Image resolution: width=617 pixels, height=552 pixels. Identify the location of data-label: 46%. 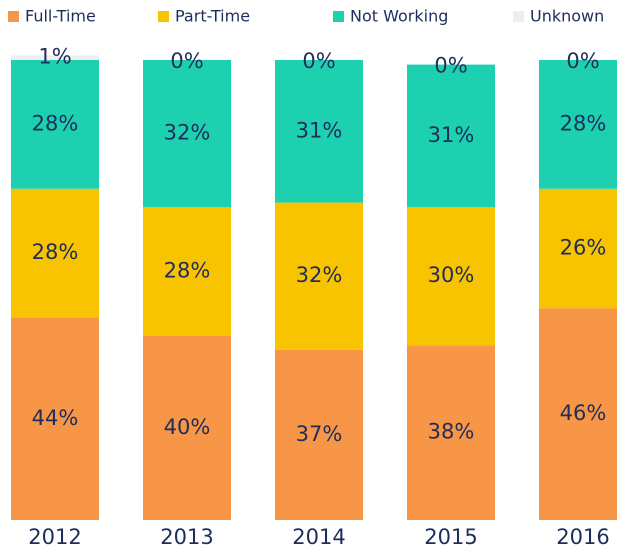
(583, 413).